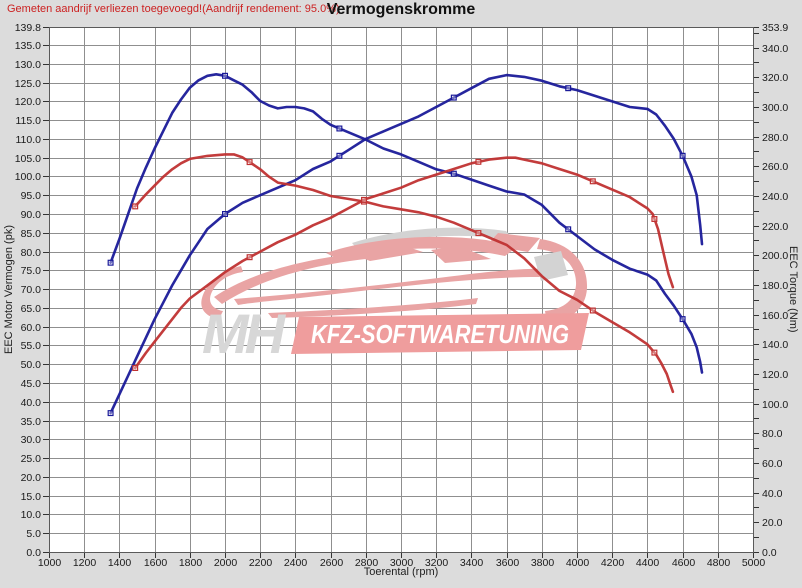 The image size is (802, 588). Describe the element at coordinates (775, 286) in the screenshot. I see `svg-text: 180.0` at that location.